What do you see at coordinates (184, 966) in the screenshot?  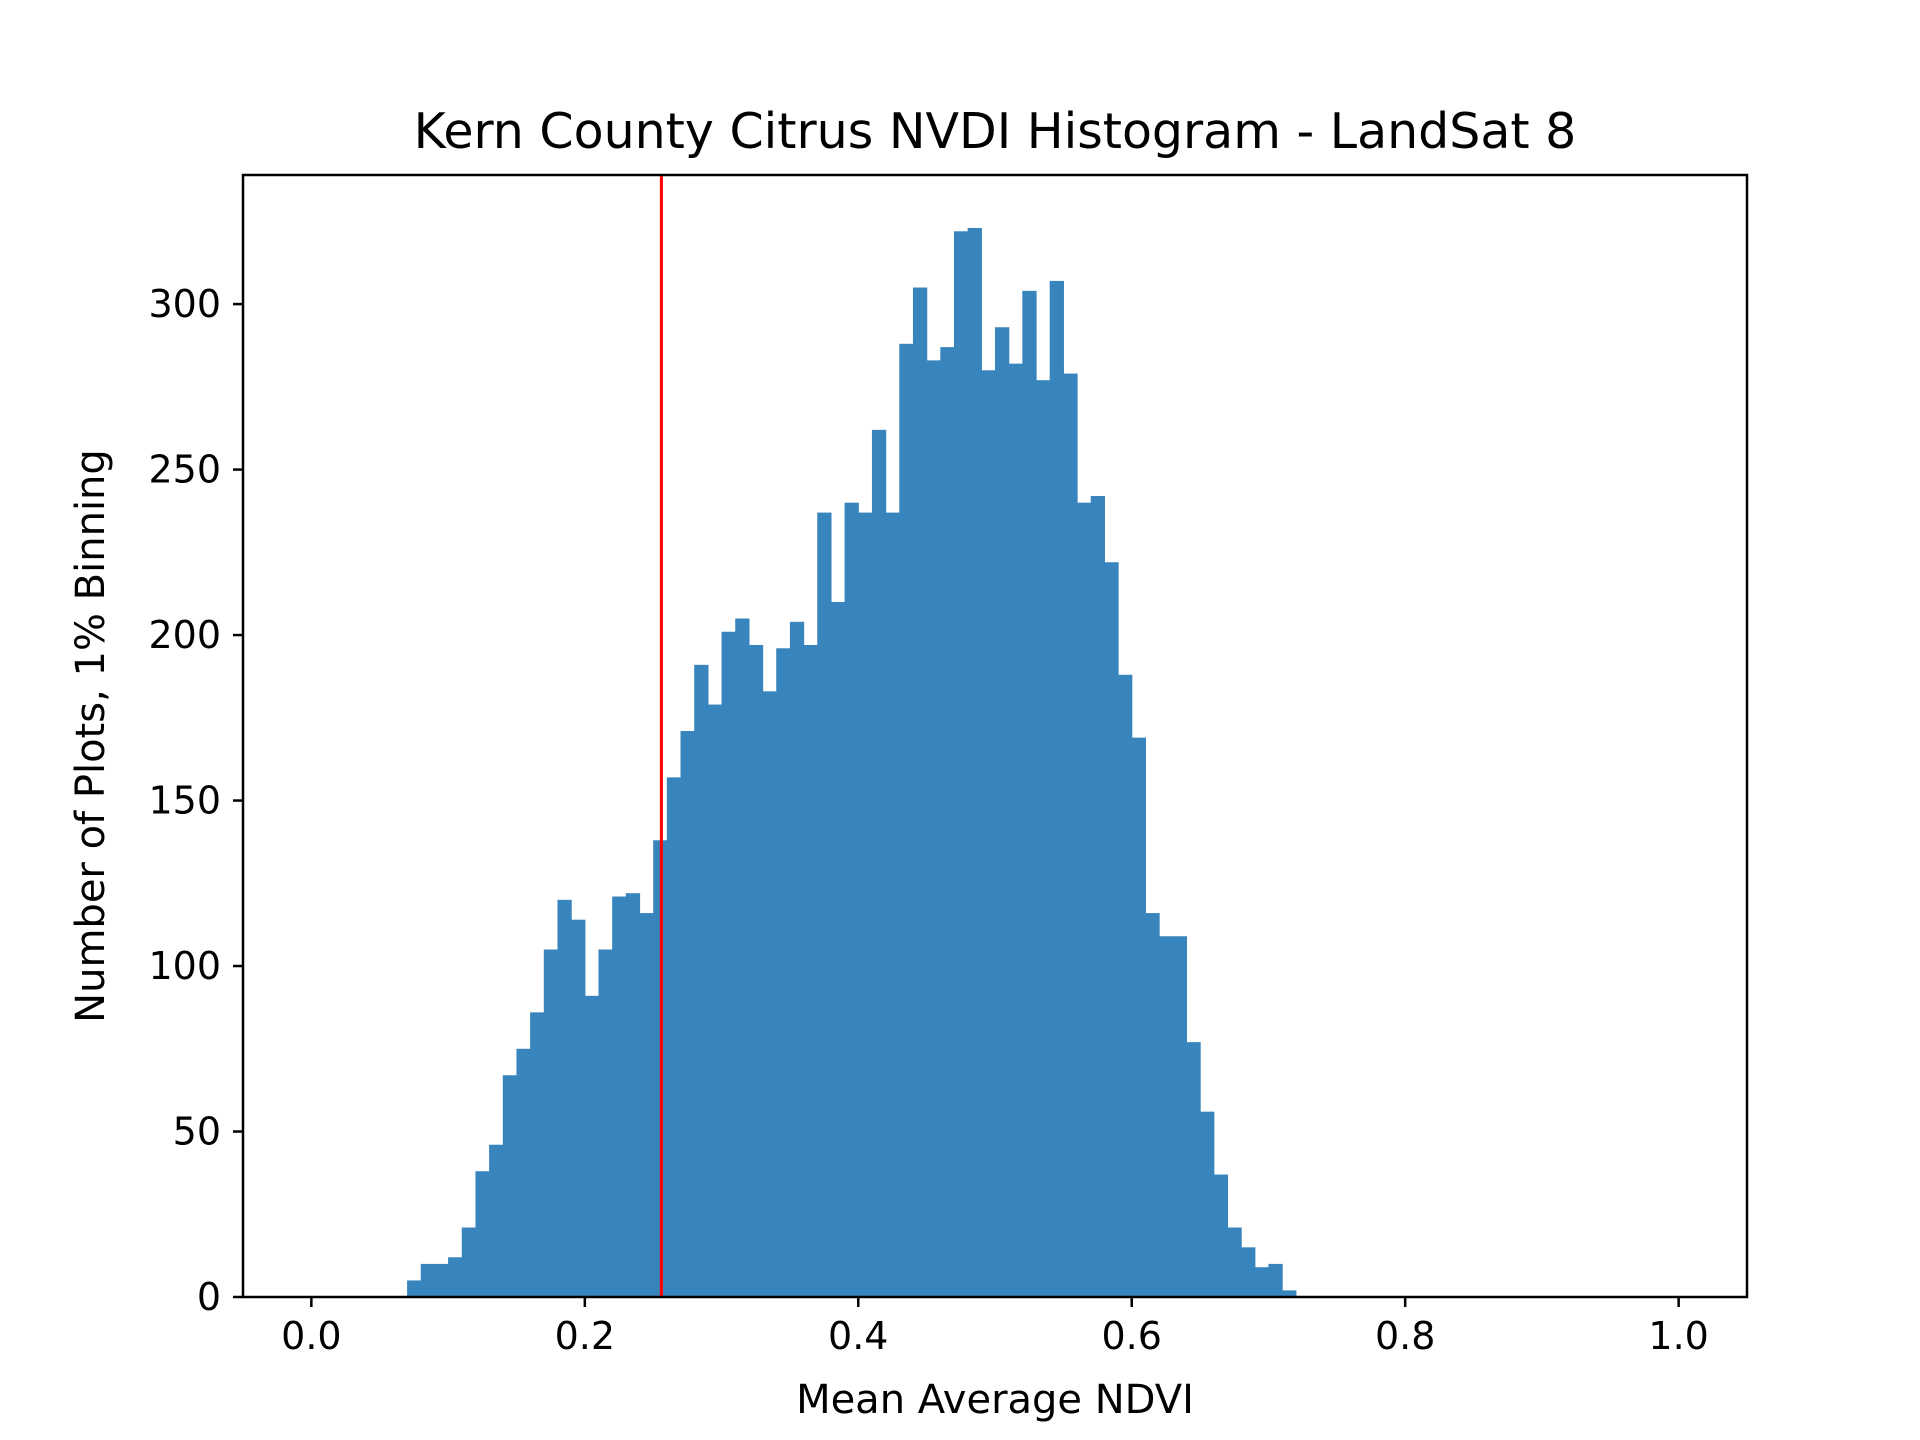 I see `y-tick-label: 100` at bounding box center [184, 966].